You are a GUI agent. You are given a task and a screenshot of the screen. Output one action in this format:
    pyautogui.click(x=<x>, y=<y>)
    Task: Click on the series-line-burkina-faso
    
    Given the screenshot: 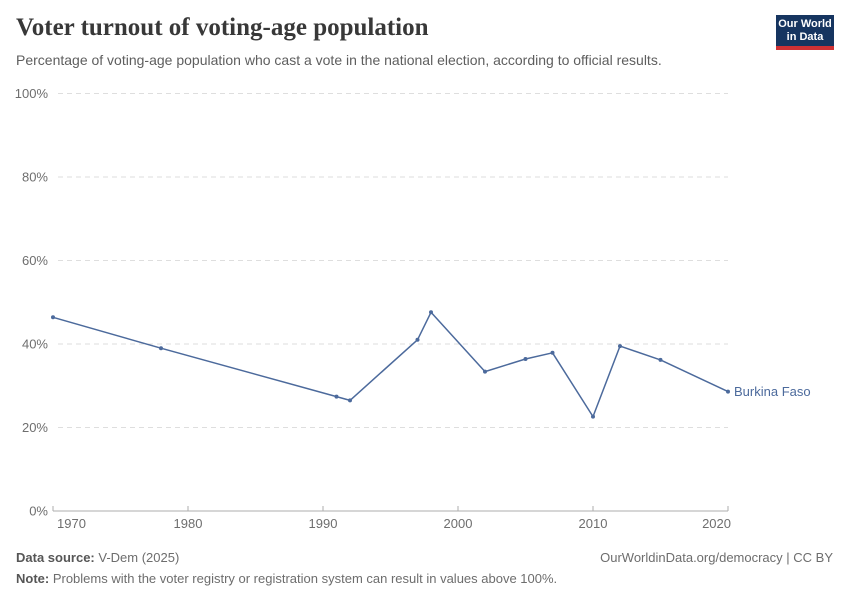 What is the action you would take?
    pyautogui.click(x=390, y=364)
    